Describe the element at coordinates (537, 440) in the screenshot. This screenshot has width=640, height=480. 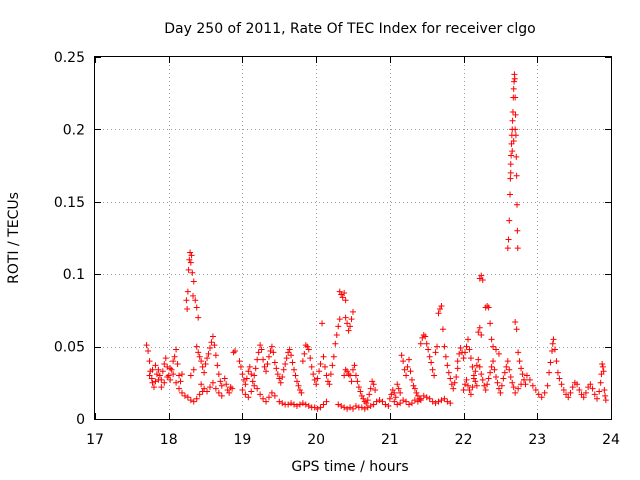
I see `x-tick-label: 23` at that location.